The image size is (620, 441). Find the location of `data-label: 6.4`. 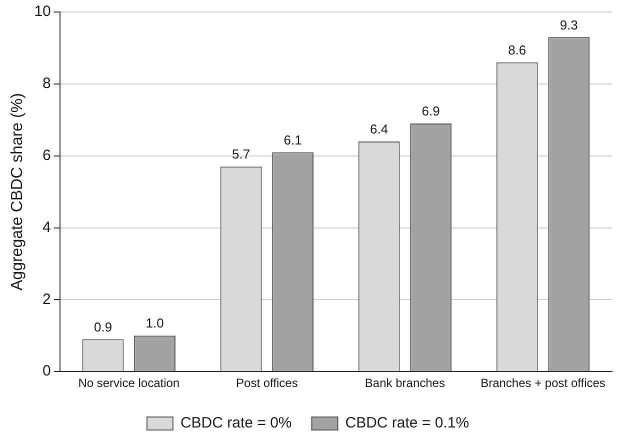

data-label: 6.4 is located at coordinates (379, 129).